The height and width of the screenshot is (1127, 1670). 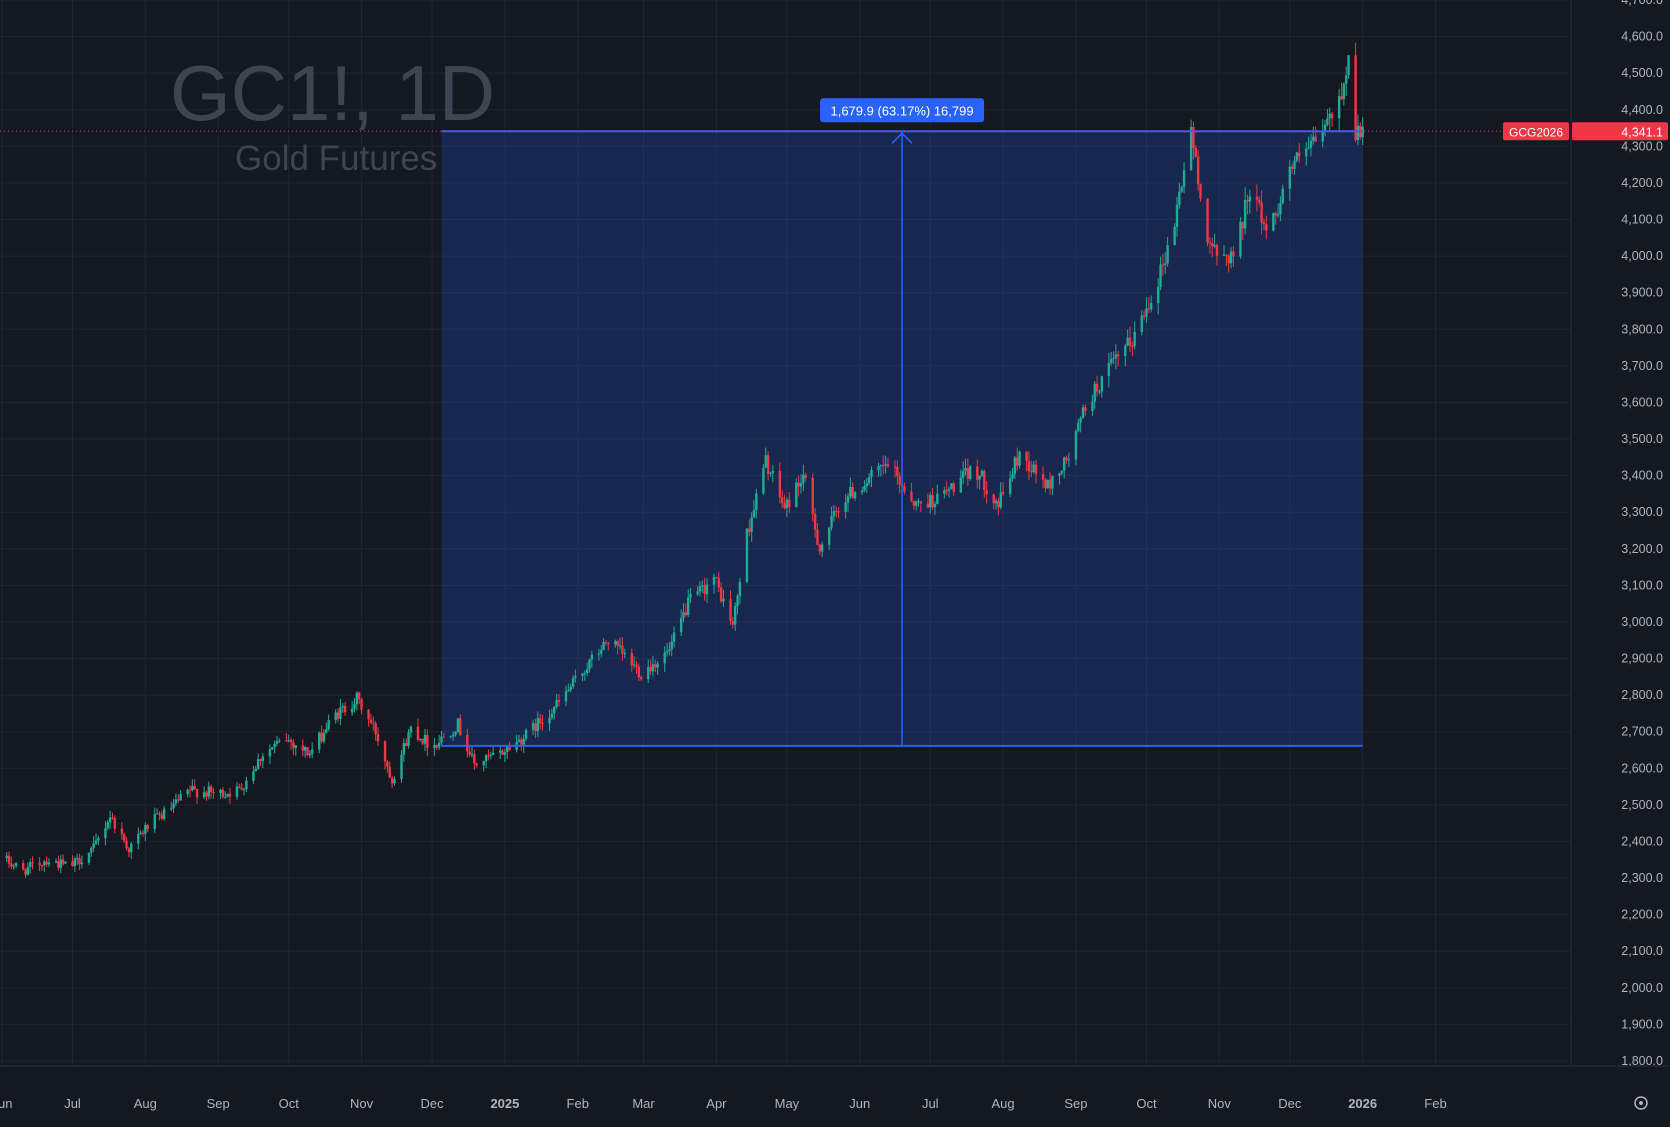 I want to click on gear-icon, so click(x=1641, y=1103).